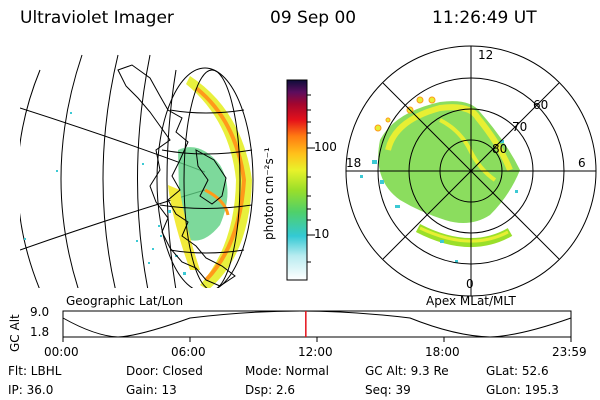 Image resolution: width=600 pixels, height=400 pixels. Describe the element at coordinates (164, 371) in the screenshot. I see `status-door: Door: Closed` at that location.